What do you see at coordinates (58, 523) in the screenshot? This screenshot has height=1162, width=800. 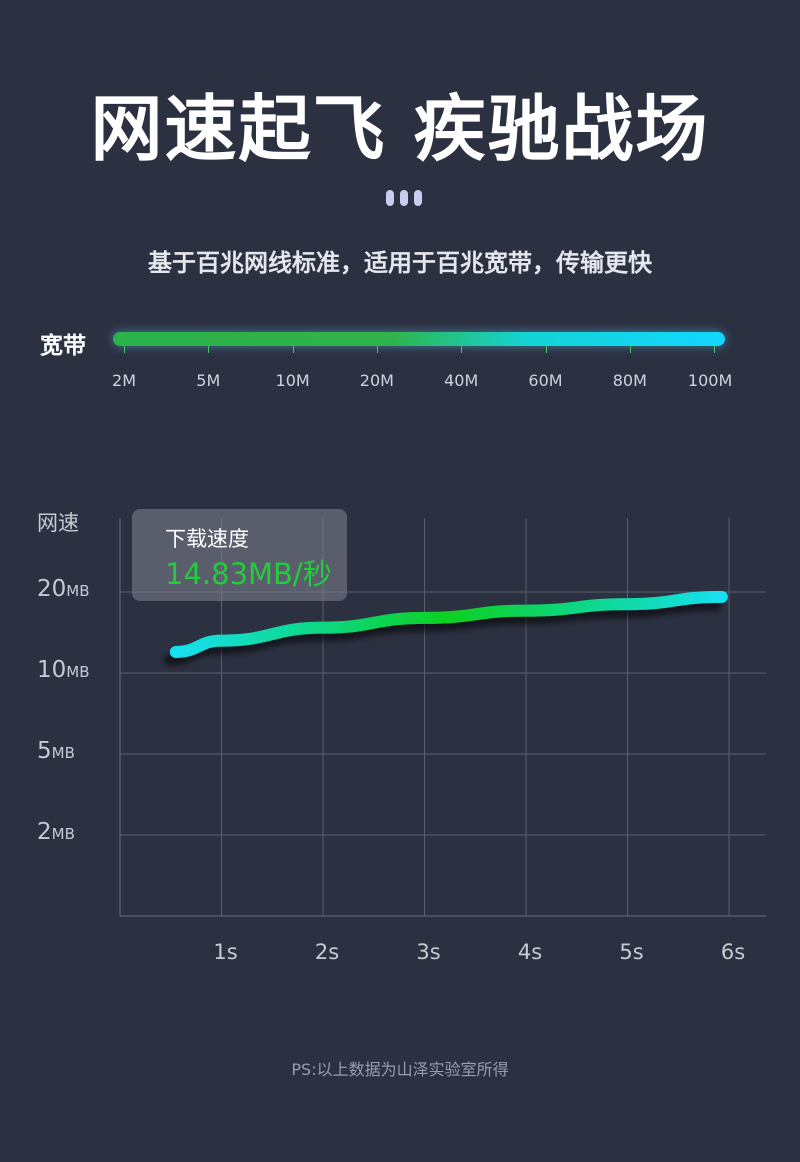 I see `y-axis-title: 网速` at bounding box center [58, 523].